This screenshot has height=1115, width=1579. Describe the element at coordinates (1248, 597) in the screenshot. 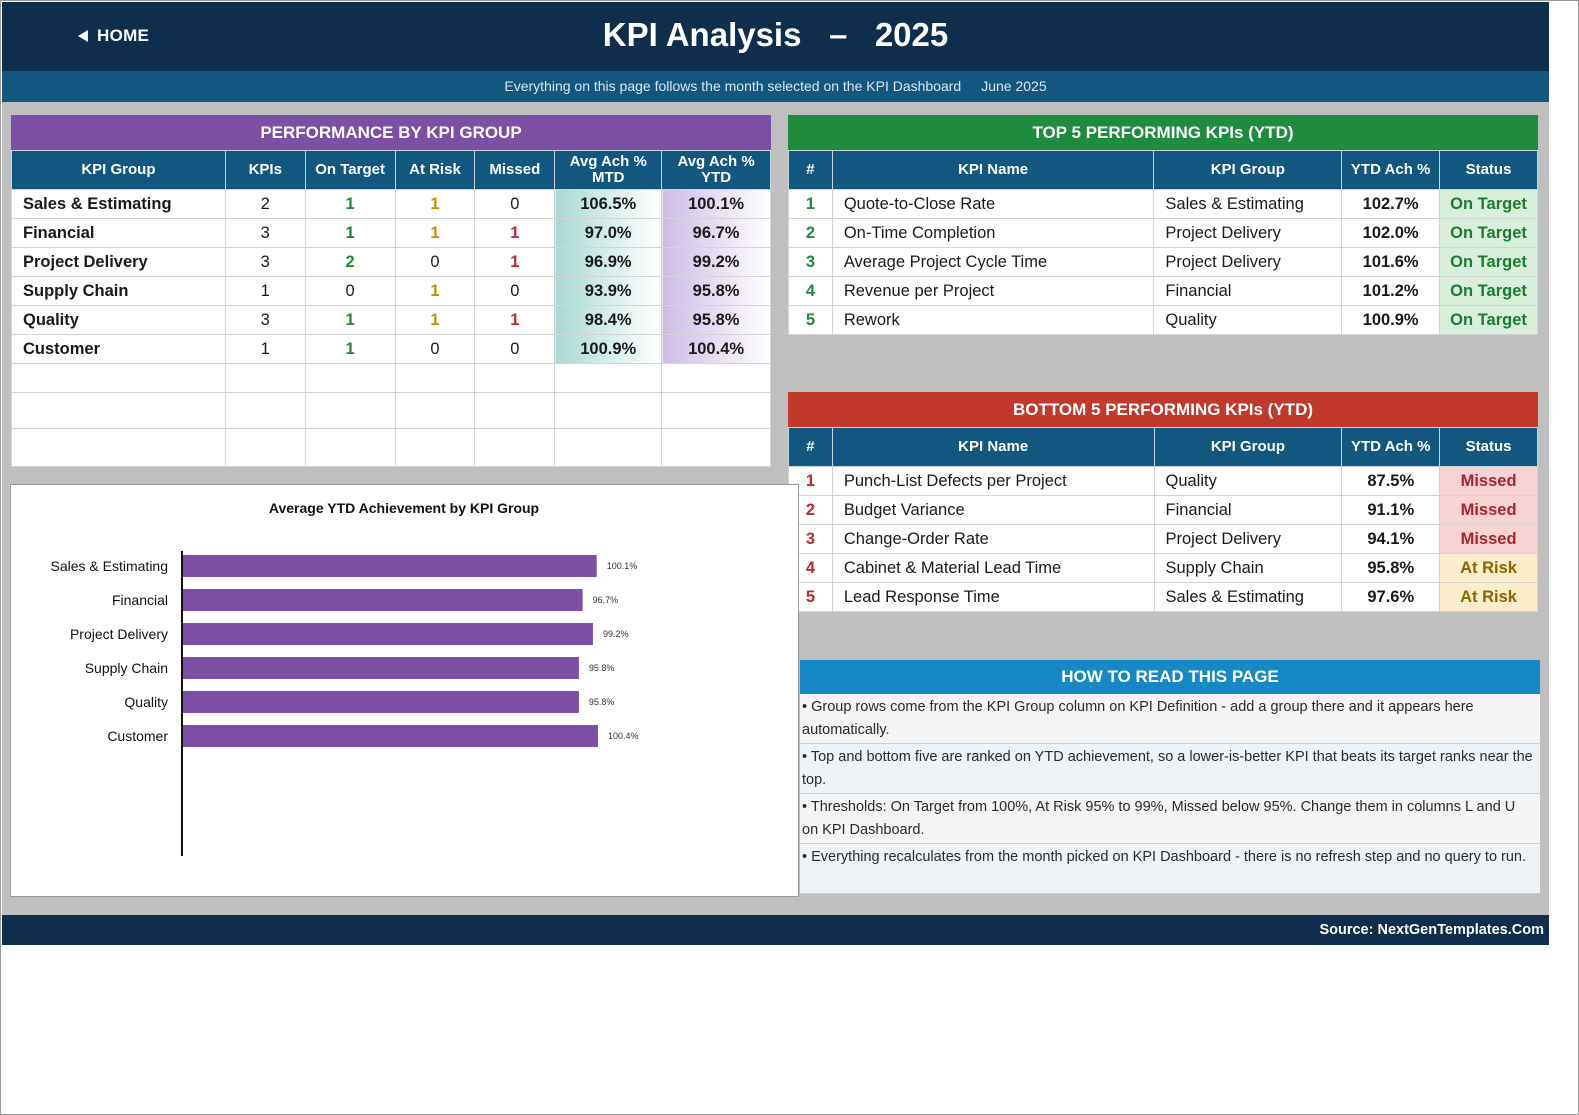

I see `kpi-group: Sales & Estimating` at that location.